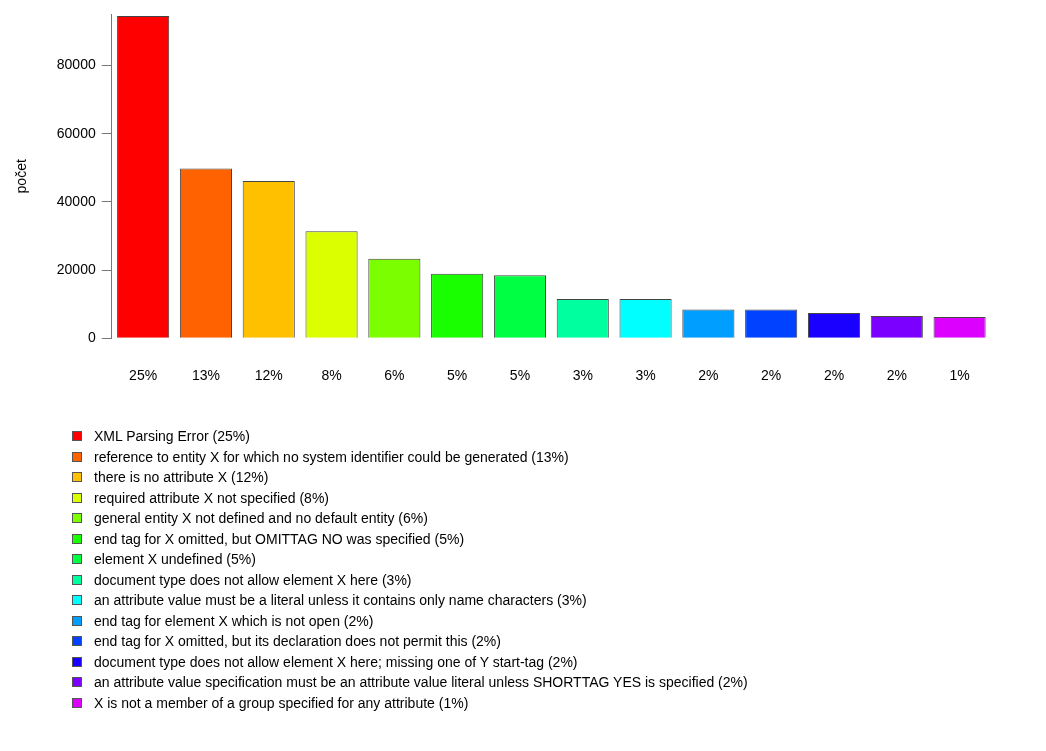 This screenshot has width=1046, height=751. Describe the element at coordinates (279, 538) in the screenshot. I see `legend-label: end tag for X omitted, but OMITTAG NO was specified (5%)` at that location.